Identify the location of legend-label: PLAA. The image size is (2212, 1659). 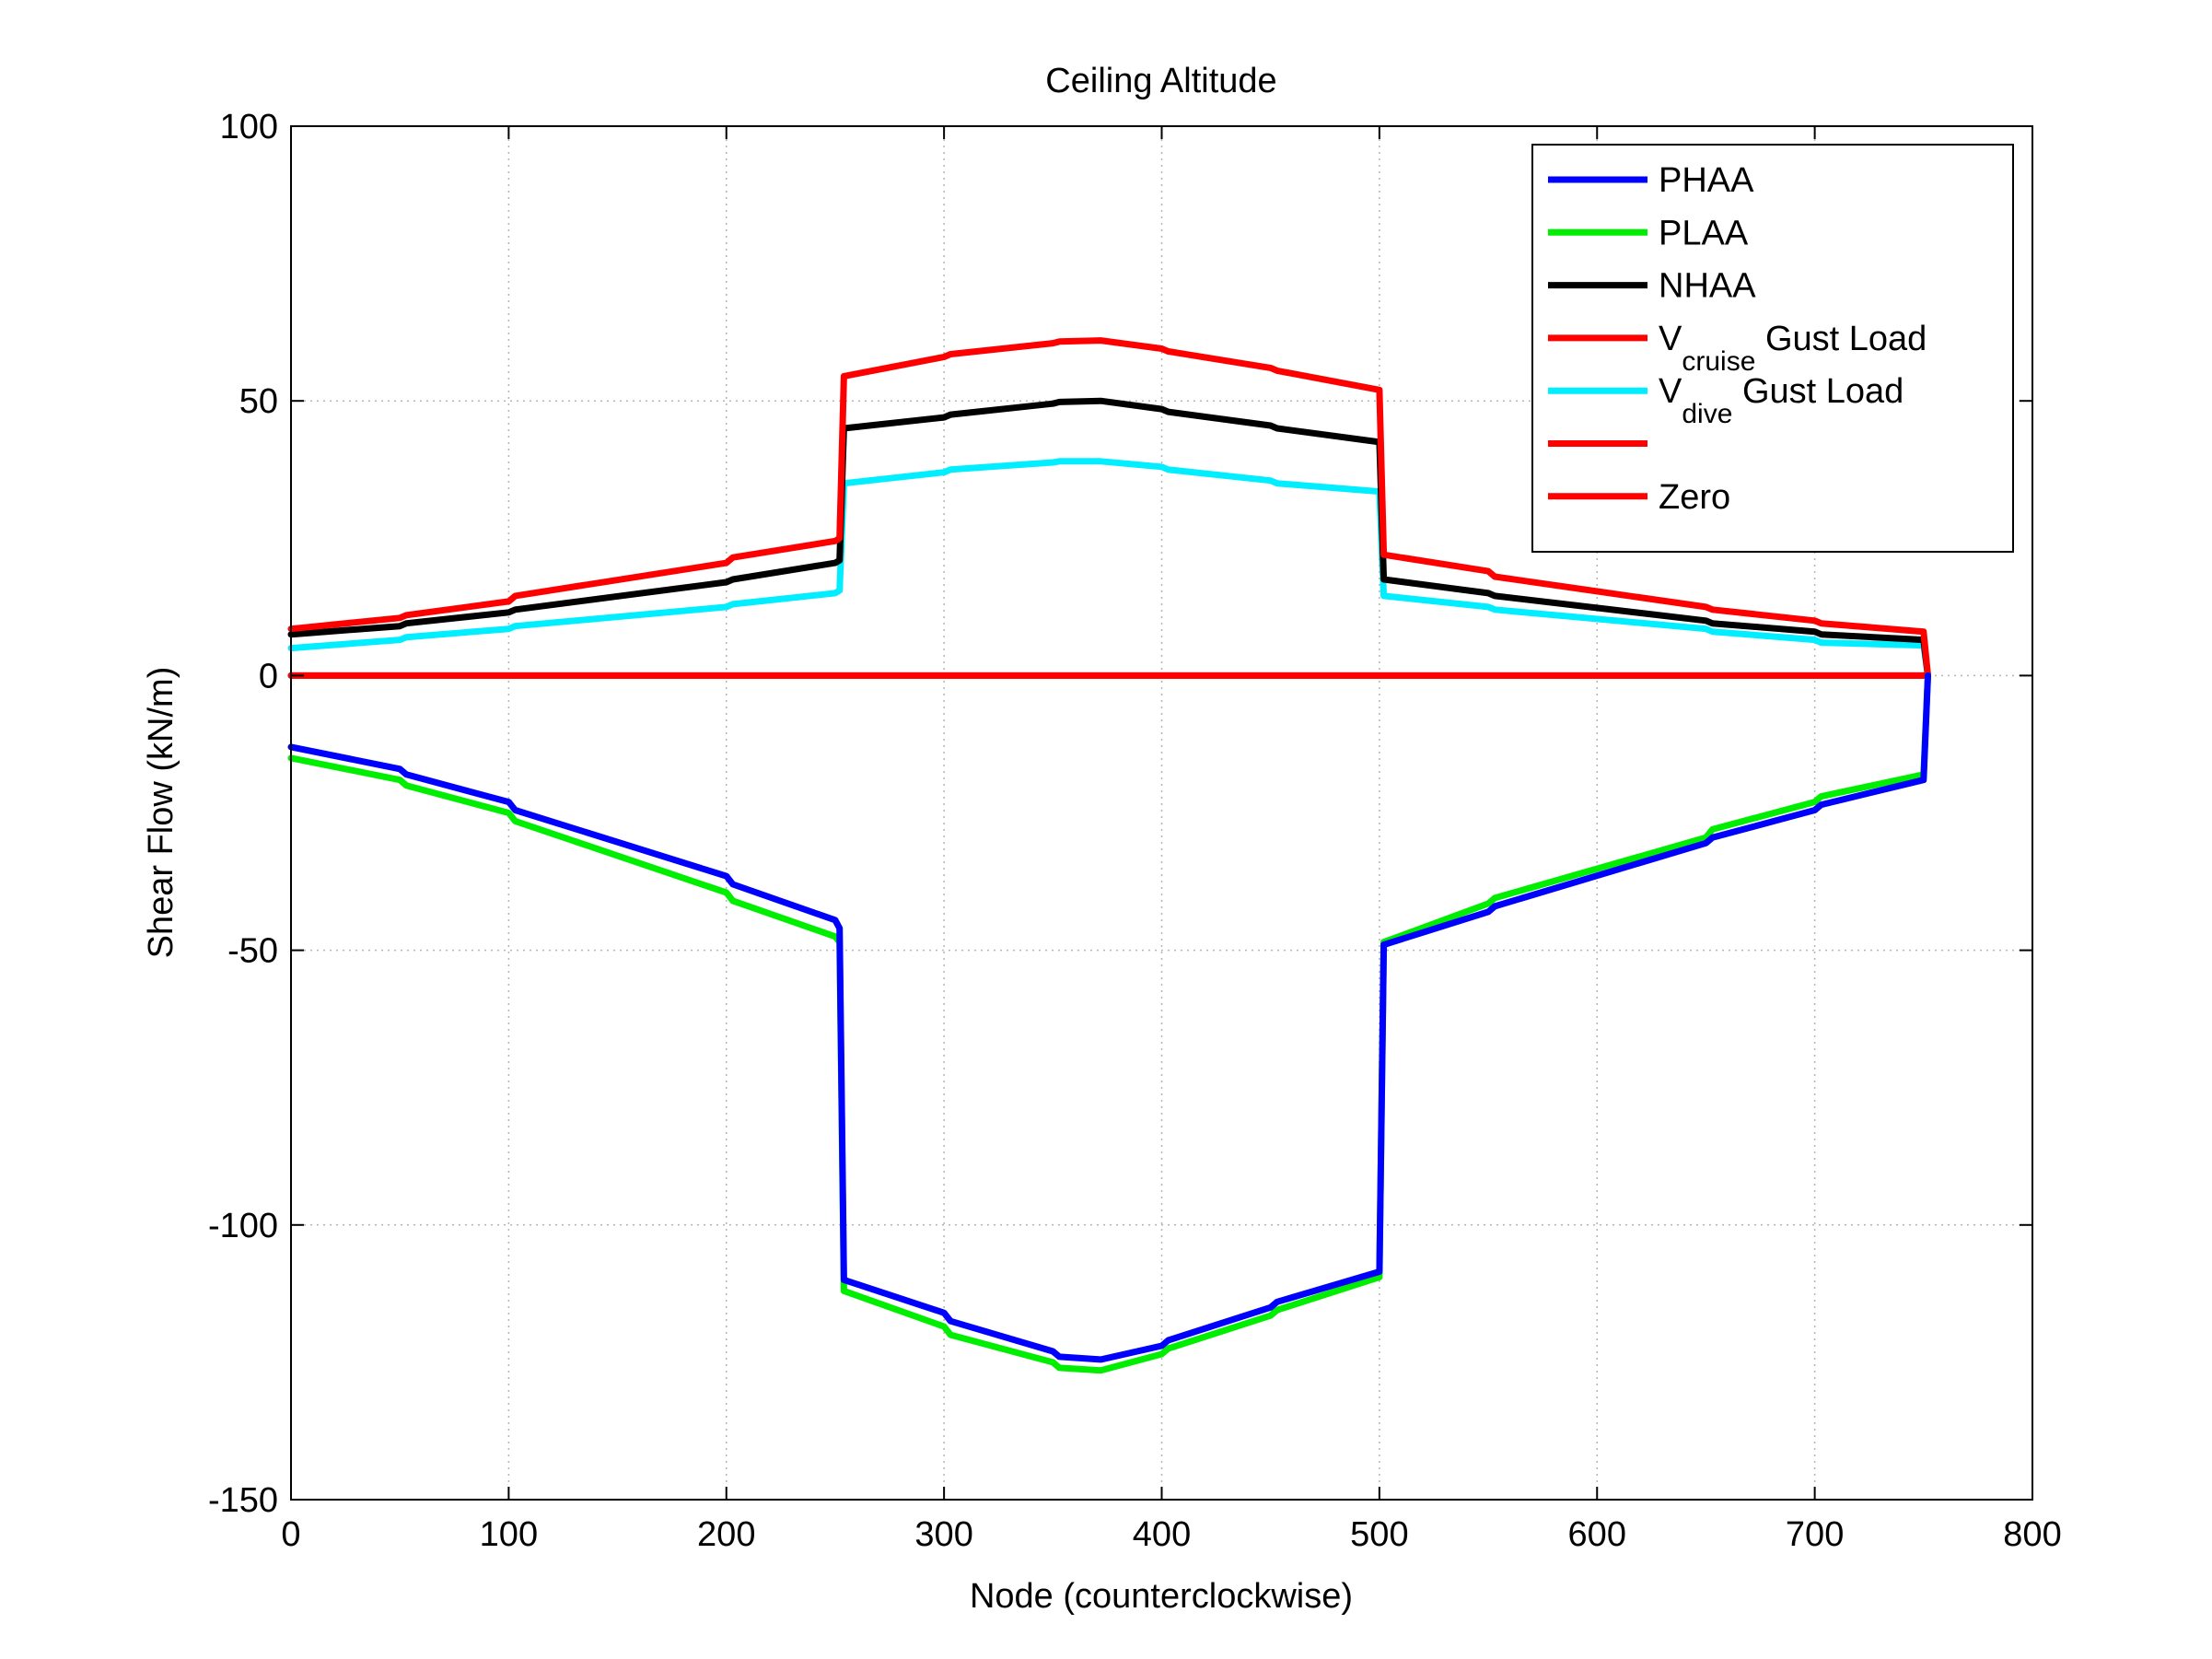
(1704, 233).